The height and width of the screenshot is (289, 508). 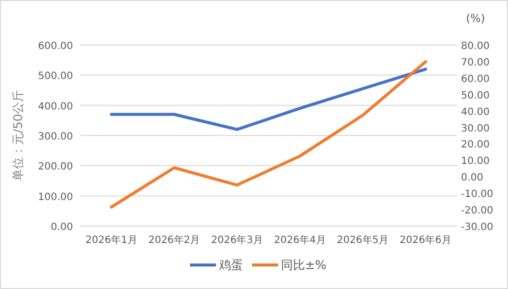 What do you see at coordinates (362, 240) in the screenshot?
I see `x-tick-label: 2026年5月` at bounding box center [362, 240].